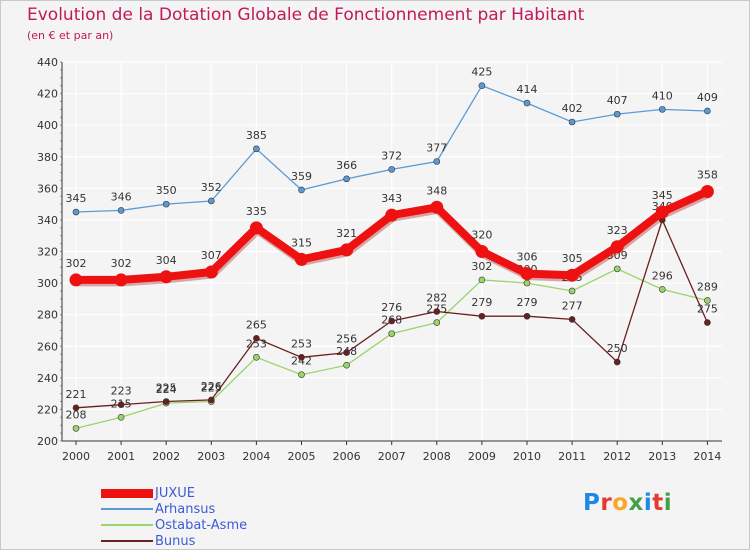 The width and height of the screenshot is (750, 550). What do you see at coordinates (47, 188) in the screenshot?
I see `y-tick-label: 360` at bounding box center [47, 188].